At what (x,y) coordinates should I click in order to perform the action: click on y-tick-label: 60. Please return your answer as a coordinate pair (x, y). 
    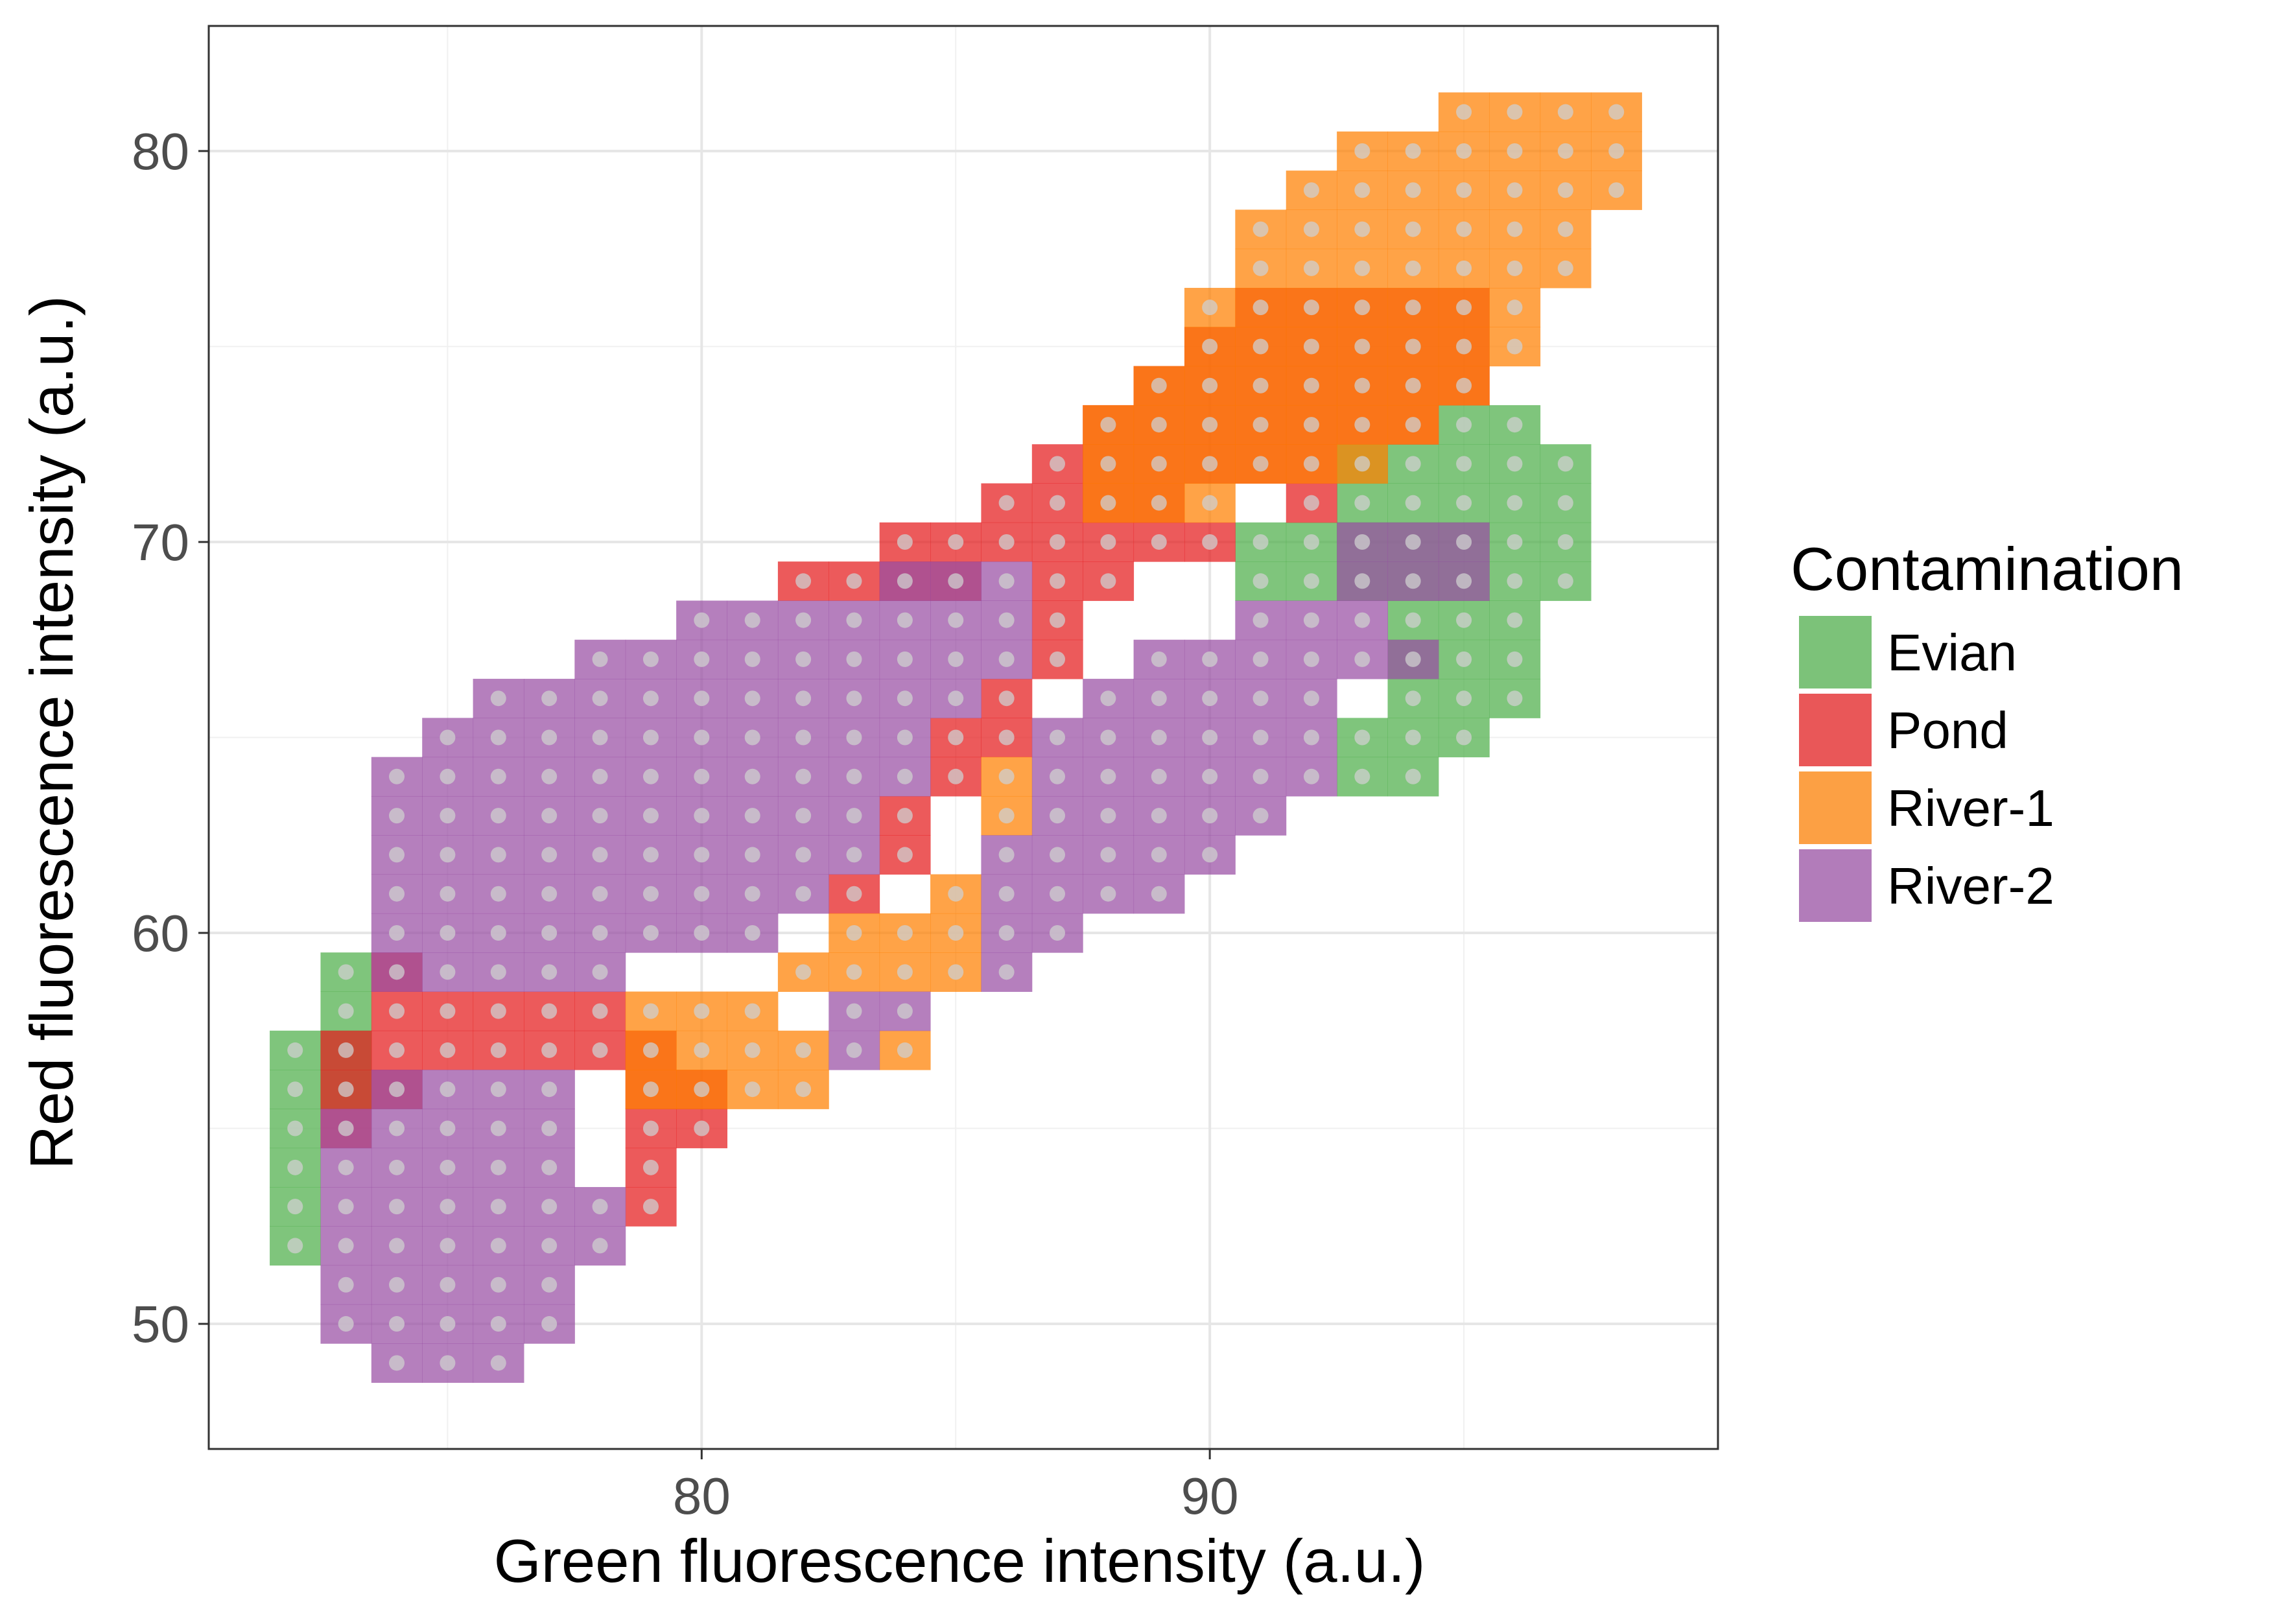
    Looking at the image, I should click on (160, 933).